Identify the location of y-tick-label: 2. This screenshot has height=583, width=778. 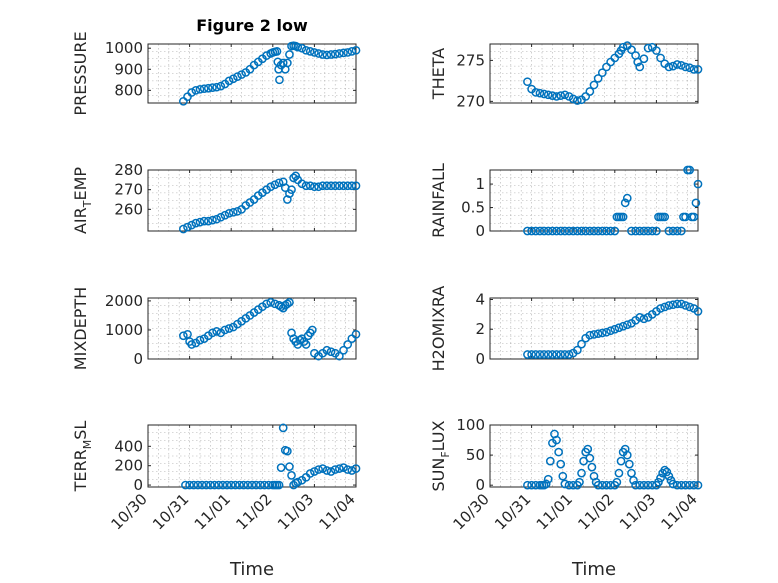
(480, 329).